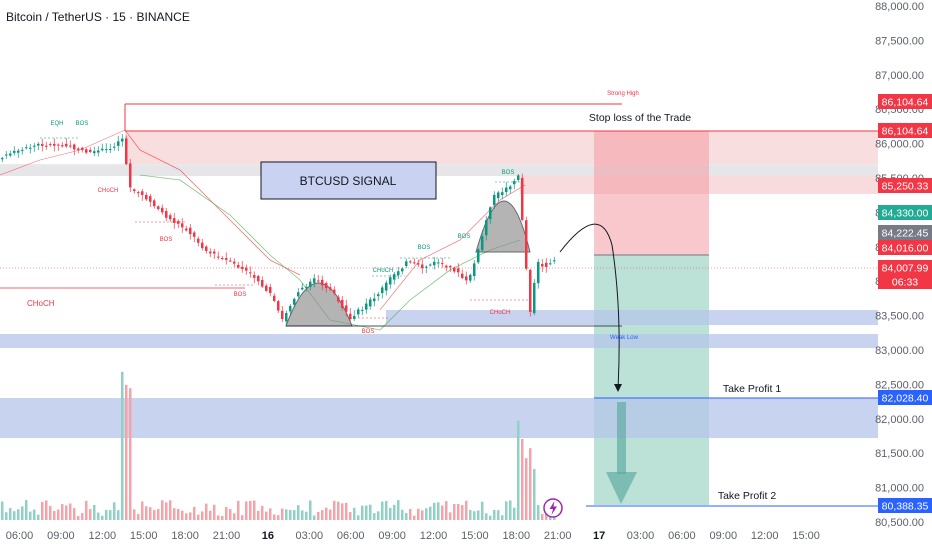  Describe the element at coordinates (553, 508) in the screenshot. I see `replay-icon` at that location.